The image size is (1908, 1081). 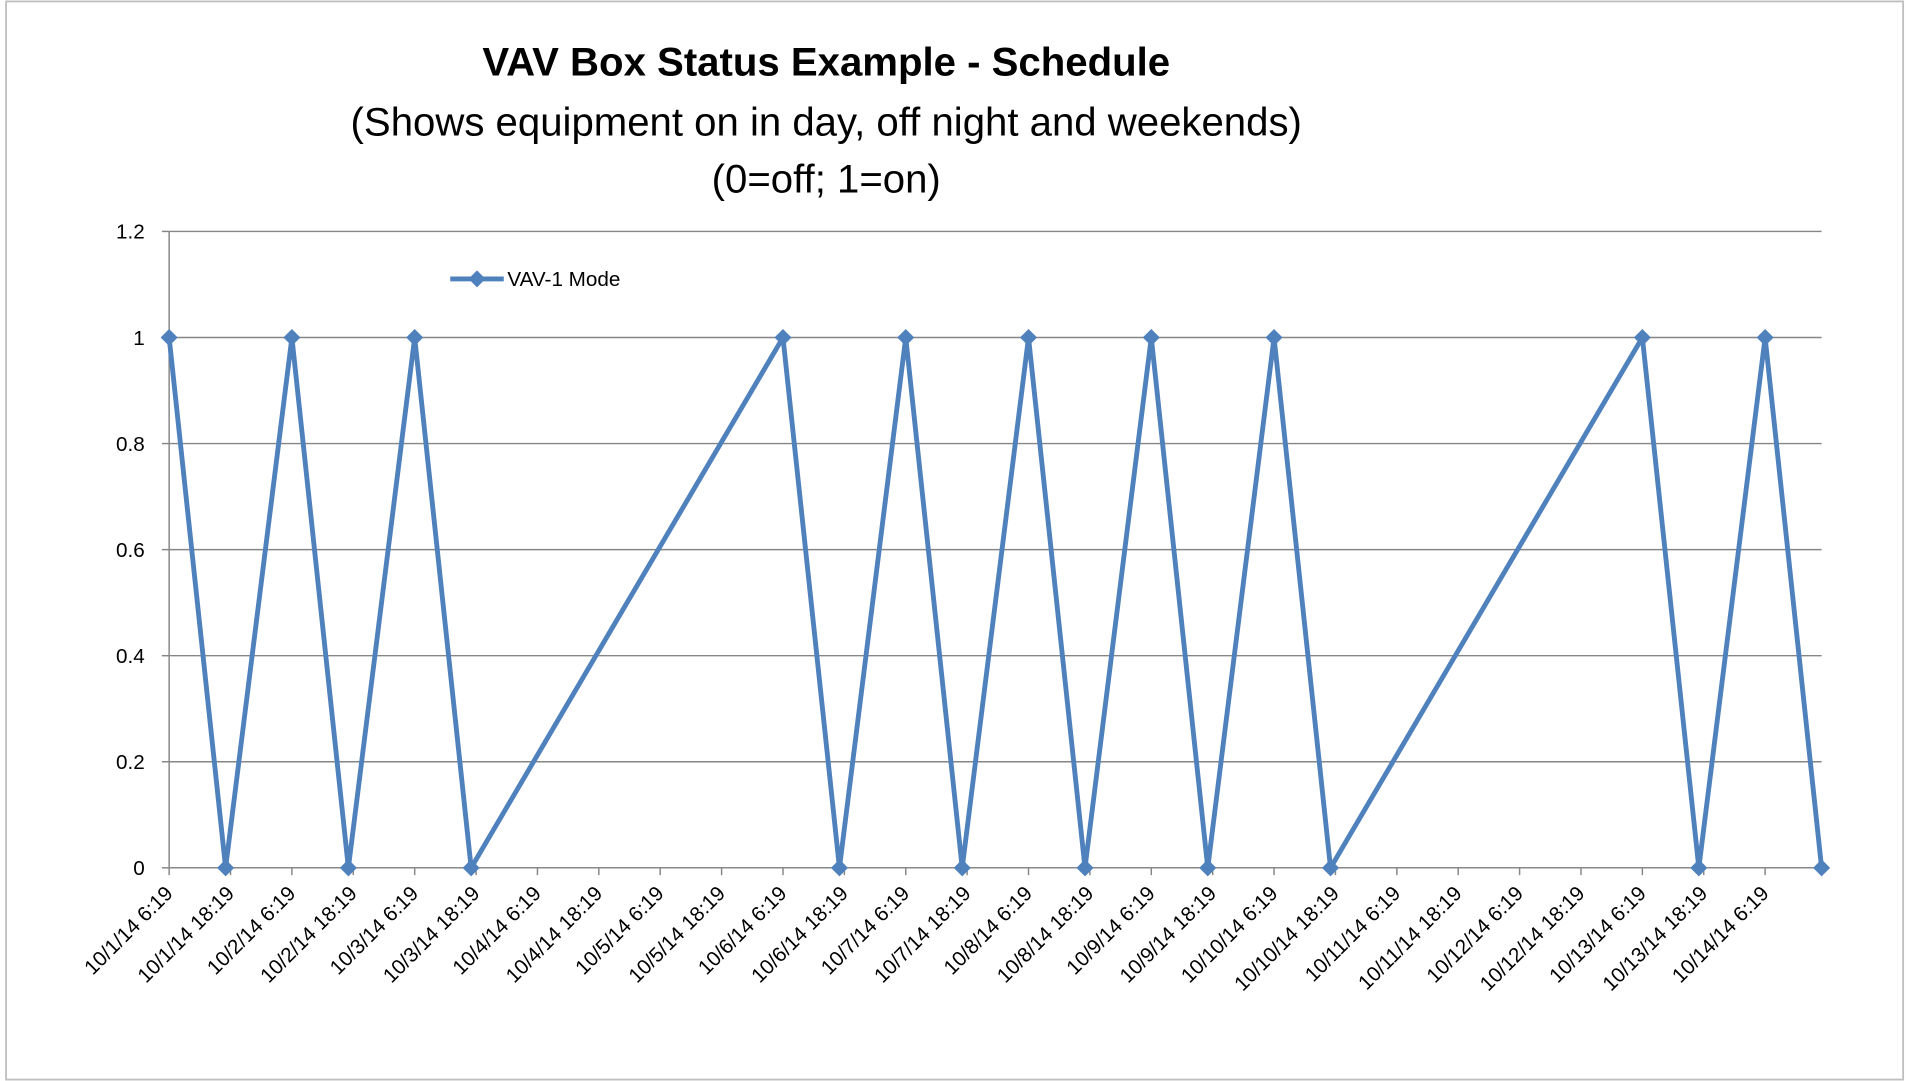 What do you see at coordinates (826, 178) in the screenshot?
I see `chart-subtitle: (0=off; 1=on)` at bounding box center [826, 178].